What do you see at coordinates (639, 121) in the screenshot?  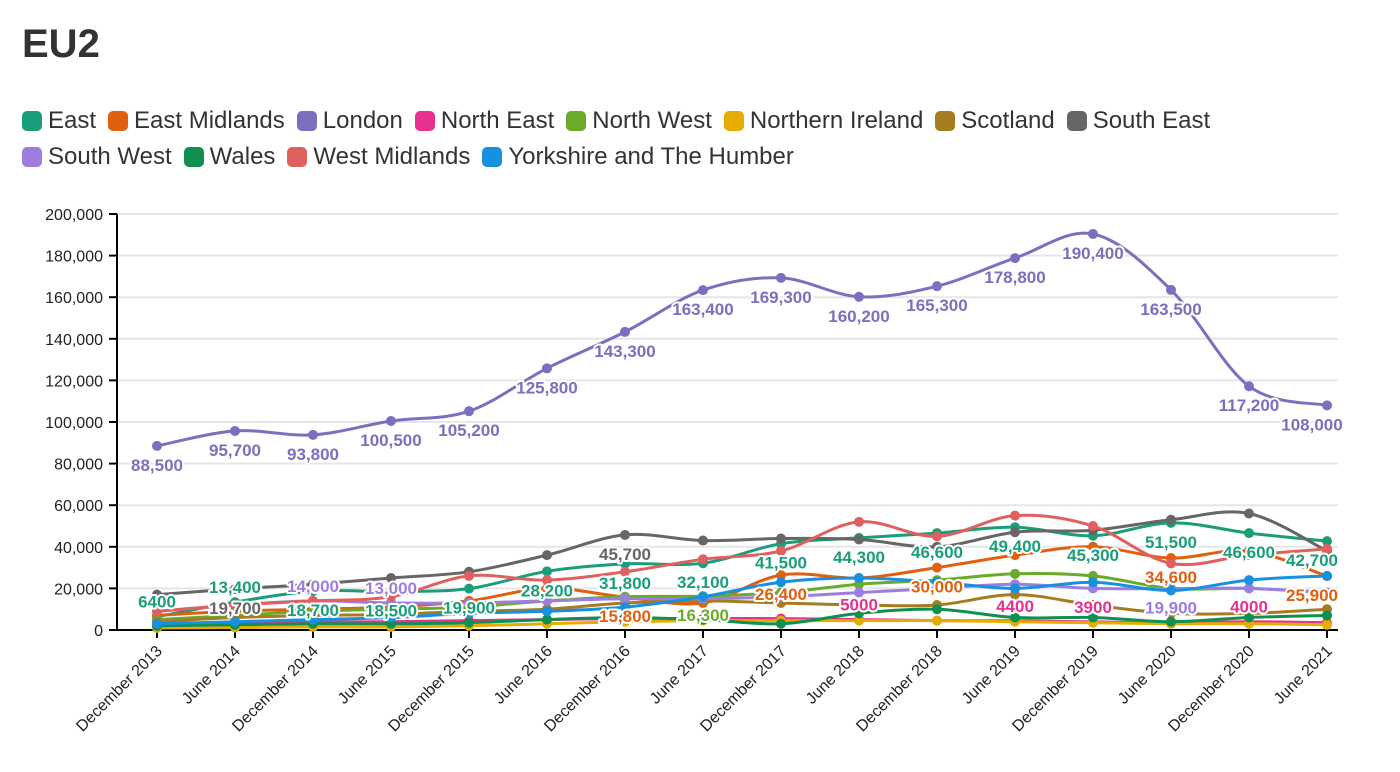 I see `legend-item-north-west: North West` at bounding box center [639, 121].